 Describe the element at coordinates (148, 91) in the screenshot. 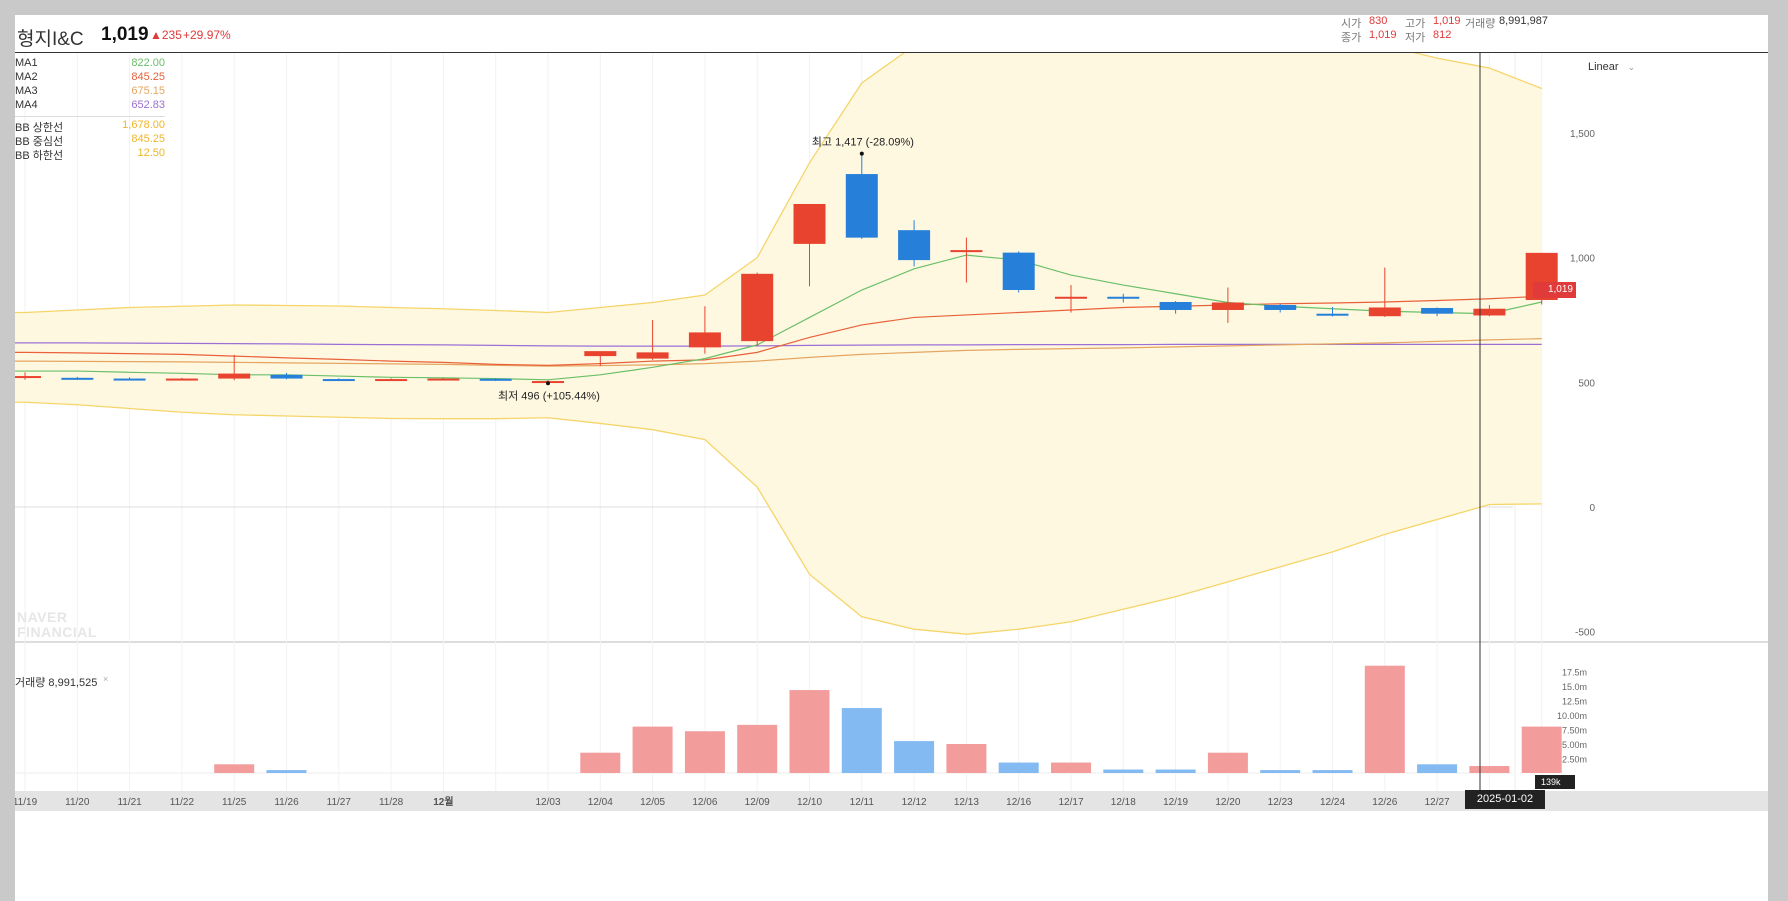

I see `legend-value: 675.15` at that location.